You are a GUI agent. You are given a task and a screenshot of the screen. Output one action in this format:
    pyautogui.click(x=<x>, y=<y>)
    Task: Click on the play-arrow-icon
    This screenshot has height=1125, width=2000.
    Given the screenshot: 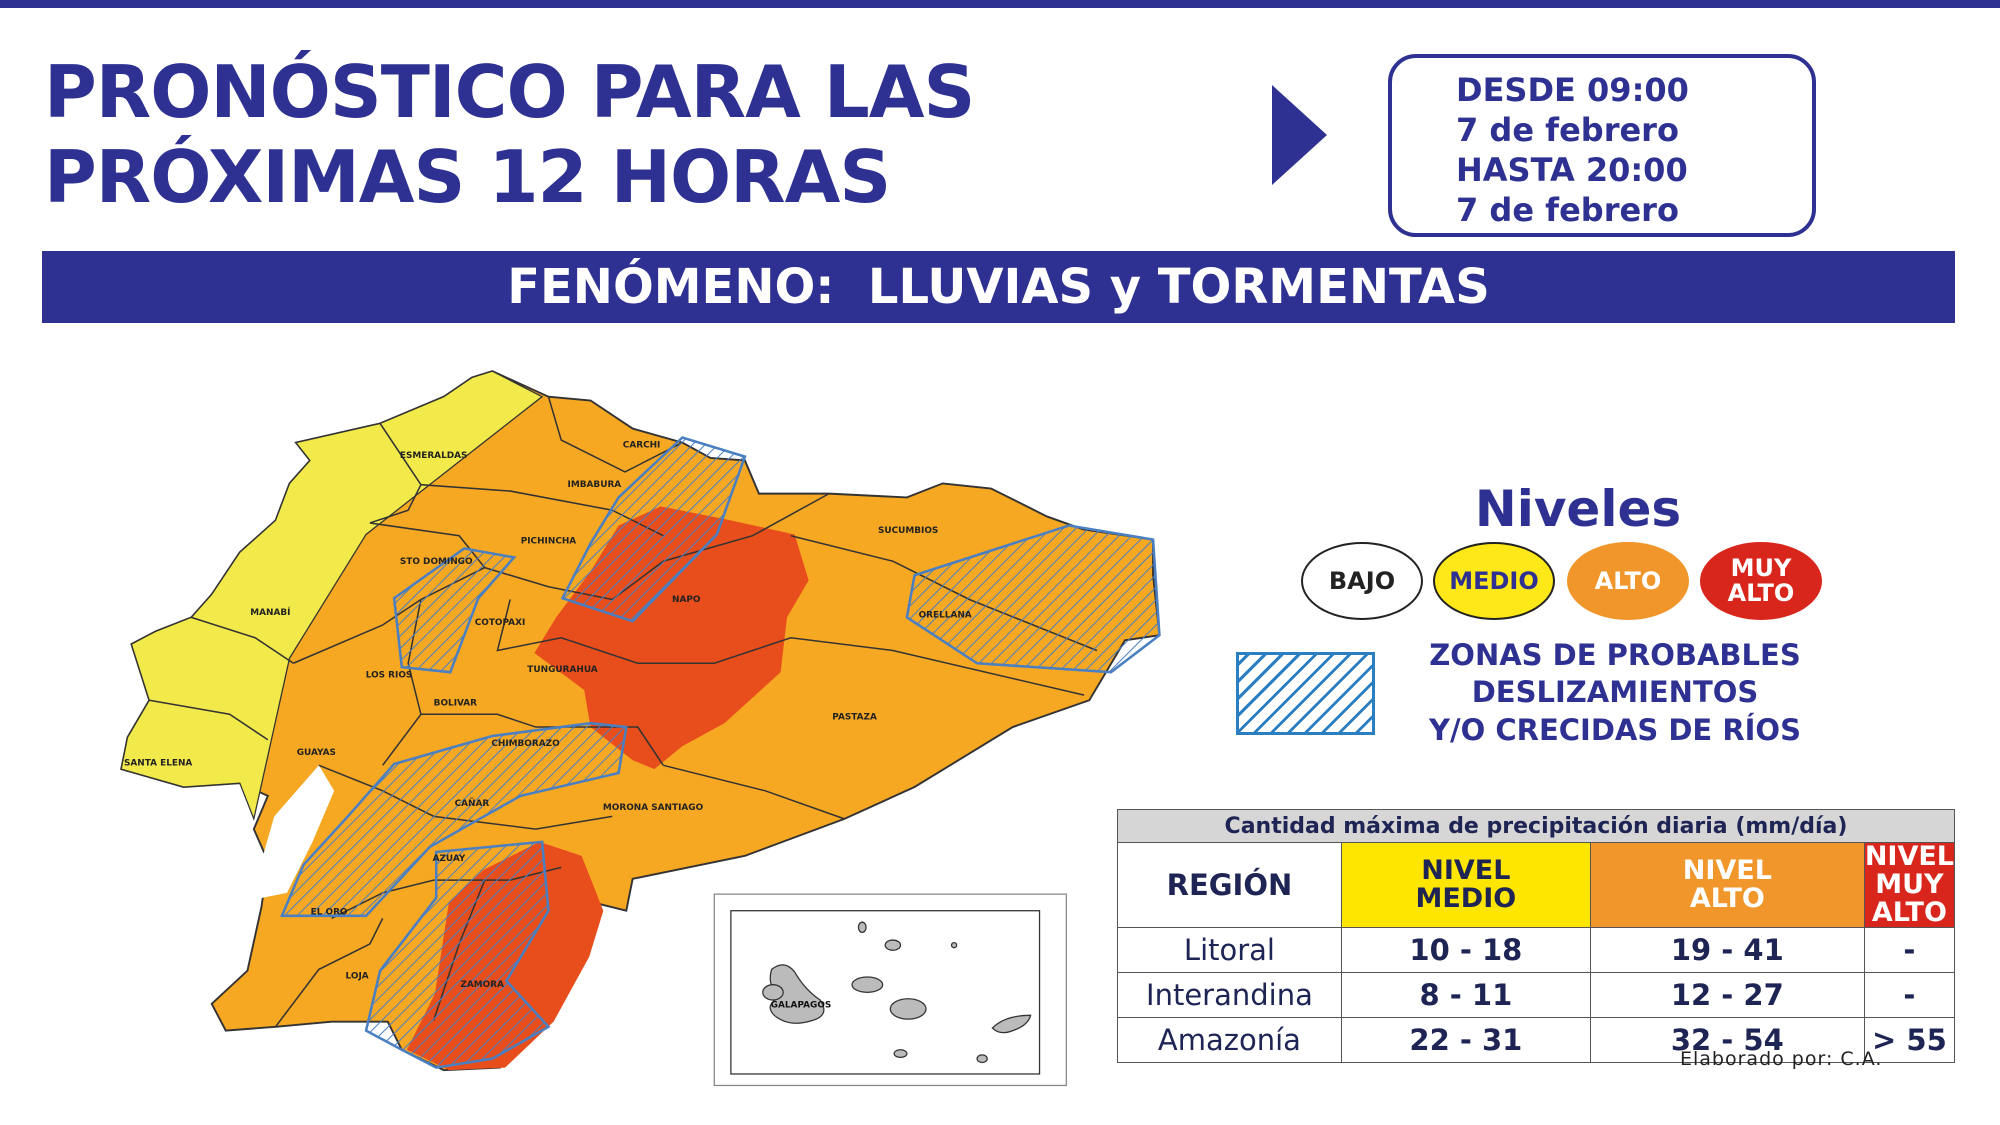 What is the action you would take?
    pyautogui.click(x=1299, y=135)
    